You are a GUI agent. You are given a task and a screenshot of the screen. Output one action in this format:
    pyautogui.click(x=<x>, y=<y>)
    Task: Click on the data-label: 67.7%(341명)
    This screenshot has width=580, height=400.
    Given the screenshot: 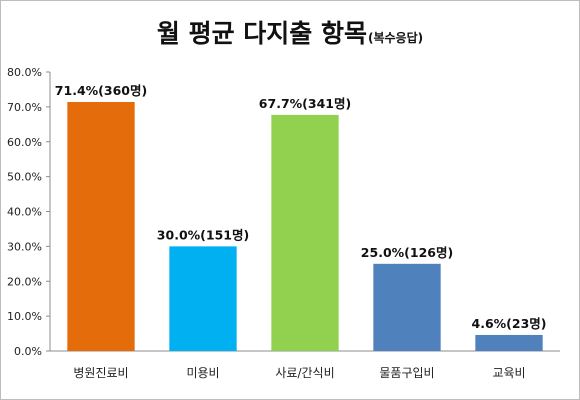 What is the action you would take?
    pyautogui.click(x=305, y=103)
    